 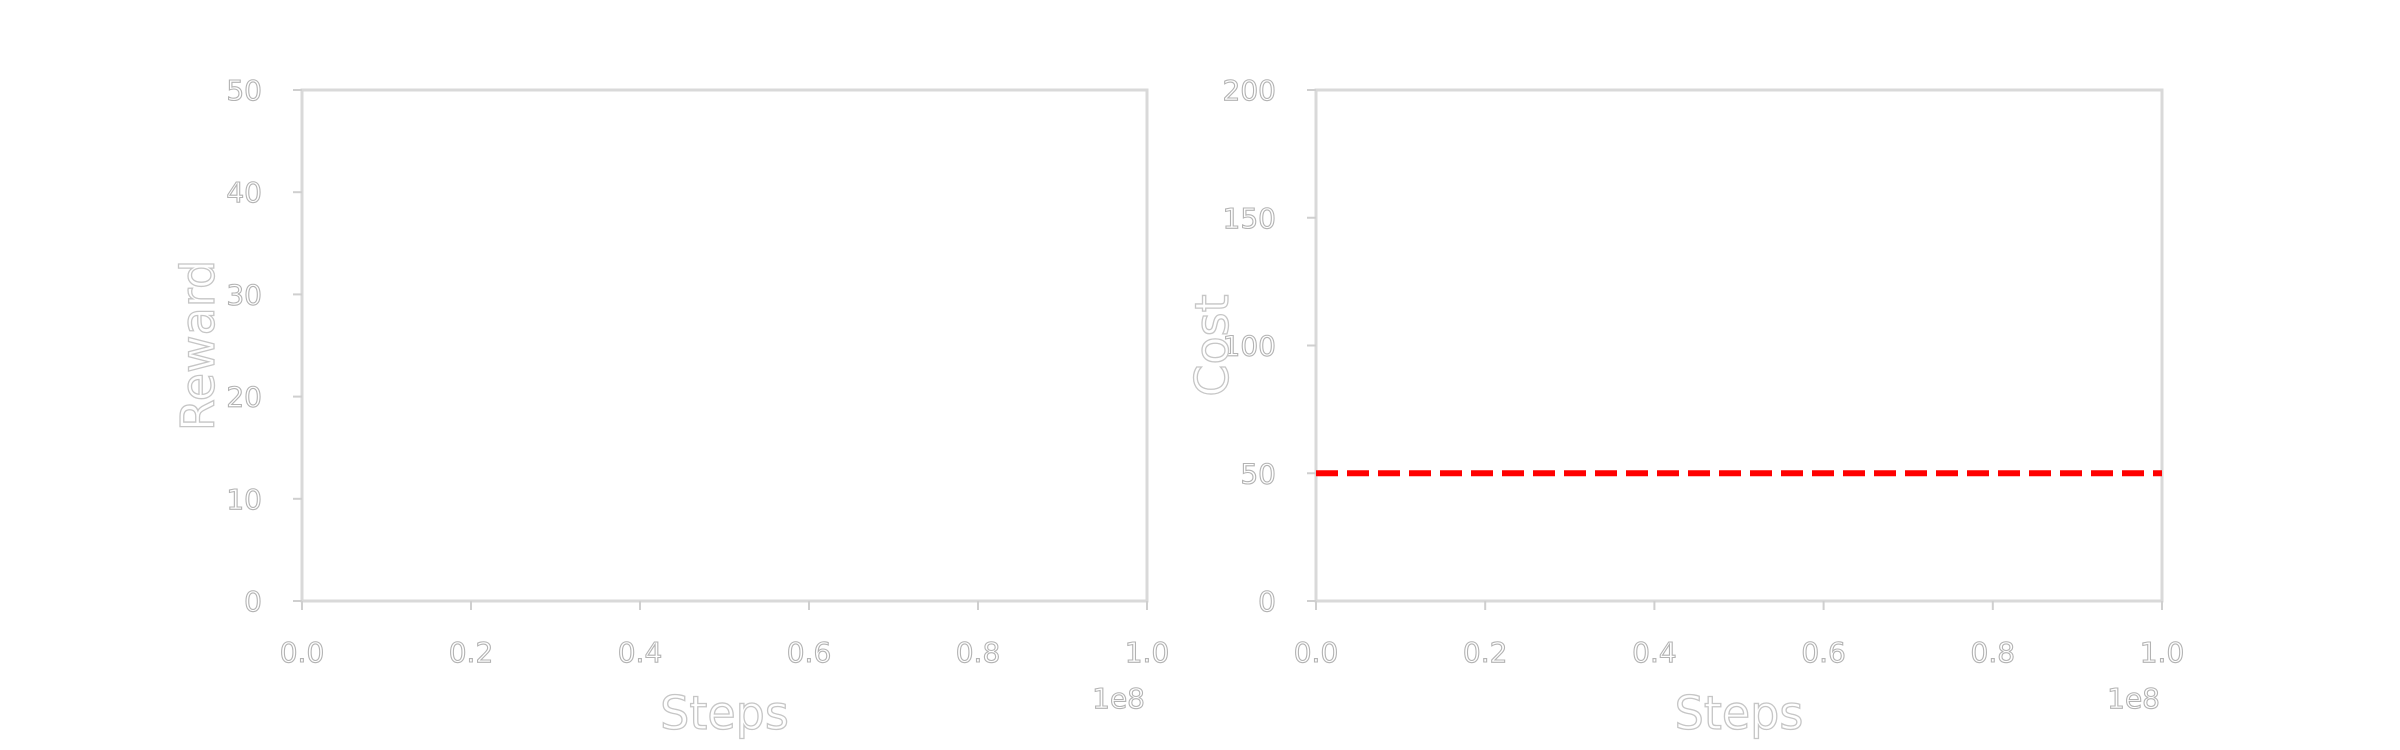 I want to click on reward-x-tick-label: 0.0, so click(x=302, y=652).